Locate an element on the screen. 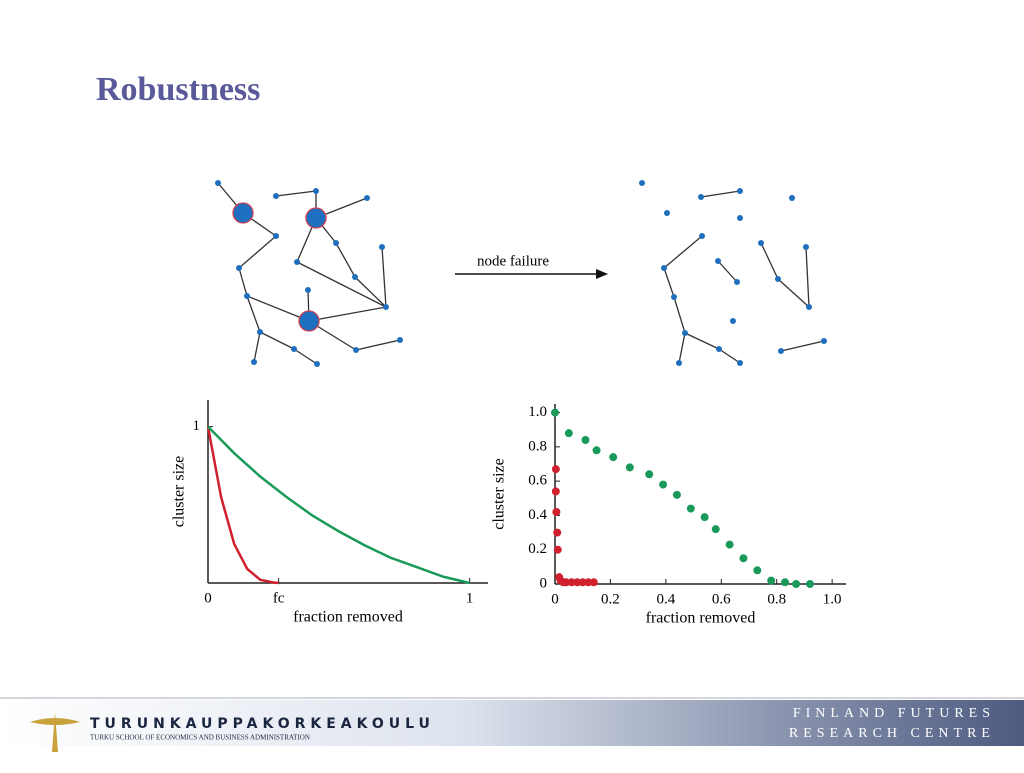 Image resolution: width=1024 pixels, height=773 pixels. footer-logo is located at coordinates (55, 732).